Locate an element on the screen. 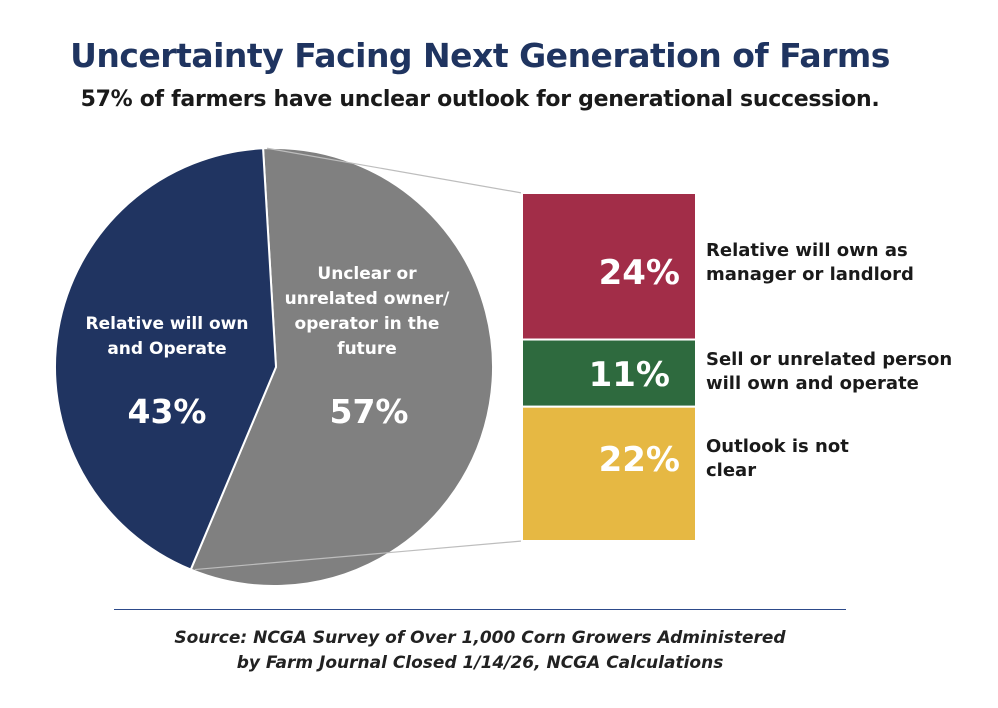 The image size is (998, 708). pie-slice-relative-own-operate is located at coordinates (166, 359).